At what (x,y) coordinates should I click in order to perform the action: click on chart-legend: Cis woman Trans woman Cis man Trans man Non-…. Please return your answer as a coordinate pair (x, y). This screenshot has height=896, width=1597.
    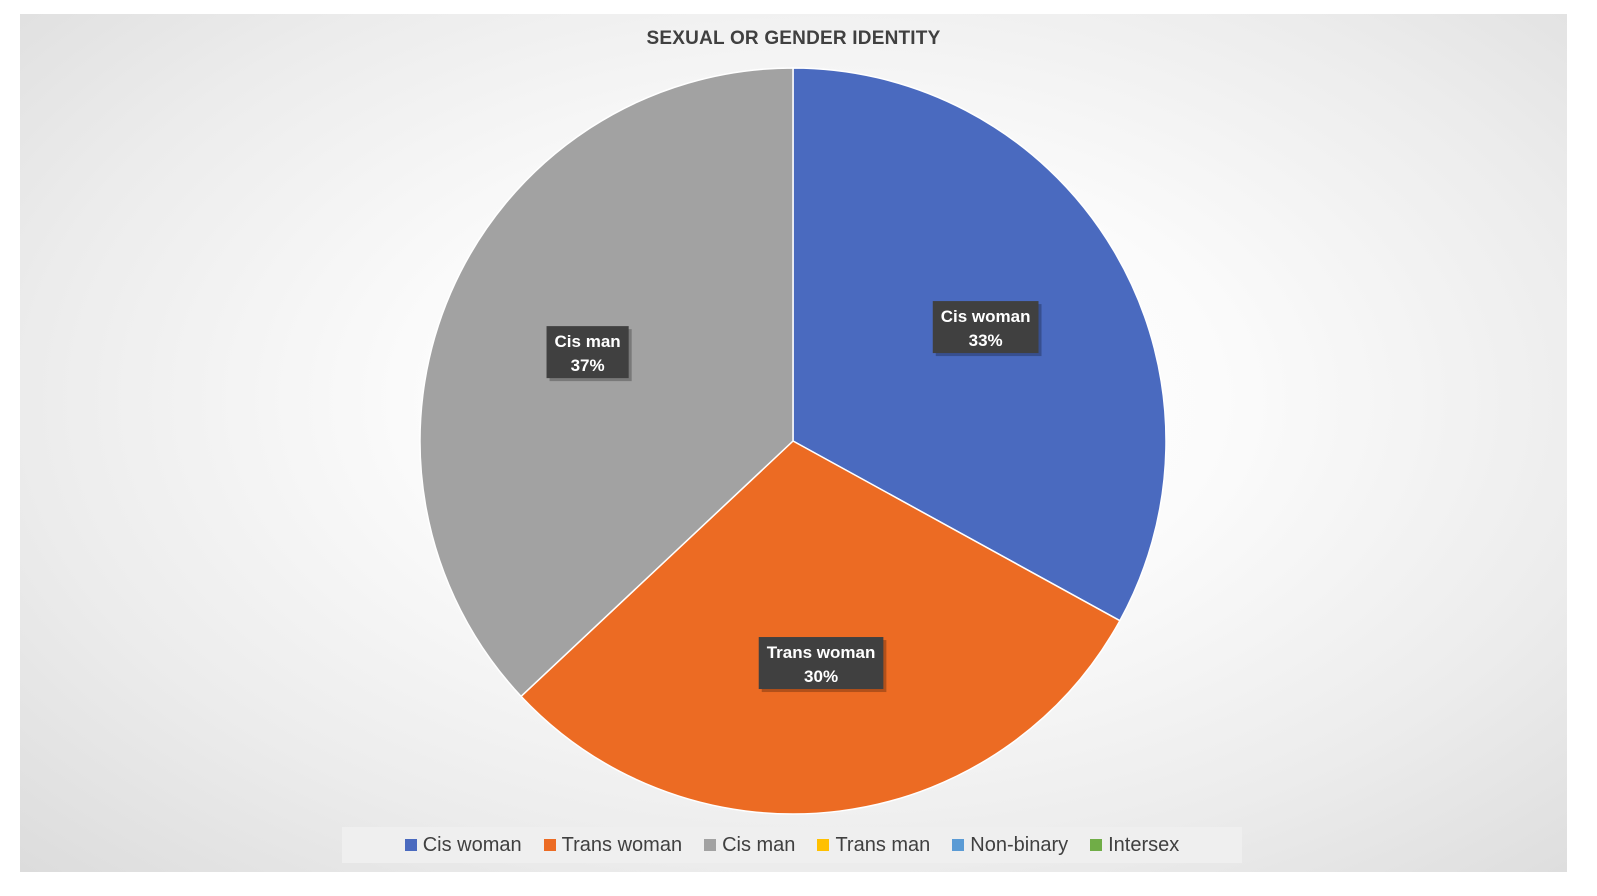
    Looking at the image, I should click on (792, 845).